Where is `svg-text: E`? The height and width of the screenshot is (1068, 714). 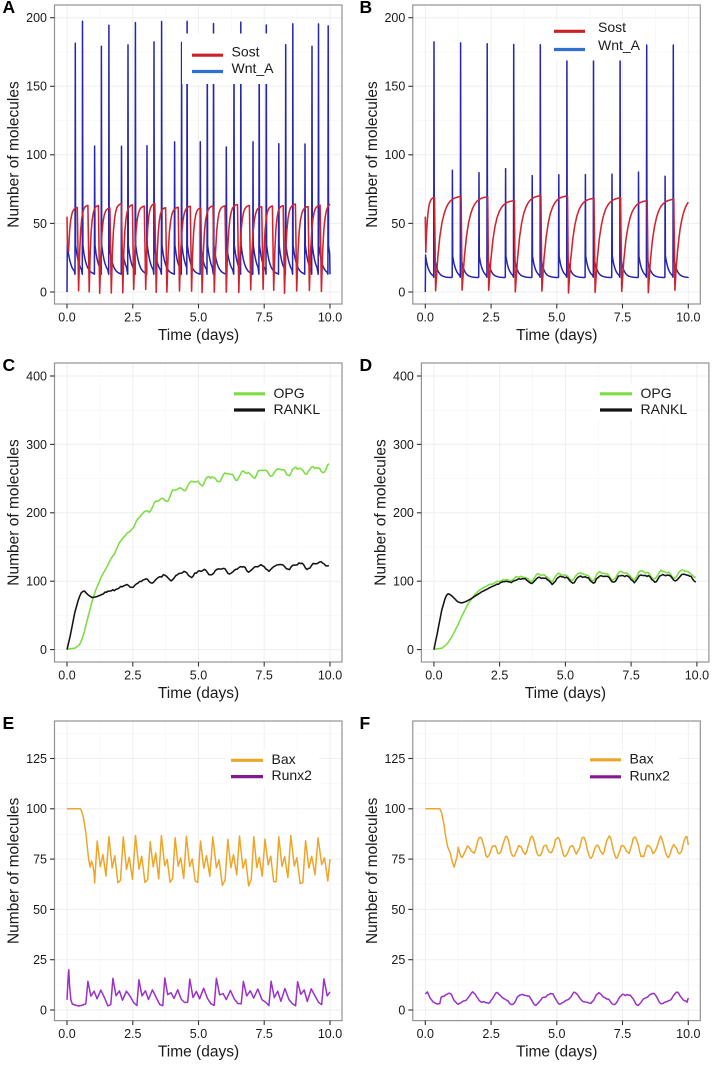
svg-text: E is located at coordinates (9, 723).